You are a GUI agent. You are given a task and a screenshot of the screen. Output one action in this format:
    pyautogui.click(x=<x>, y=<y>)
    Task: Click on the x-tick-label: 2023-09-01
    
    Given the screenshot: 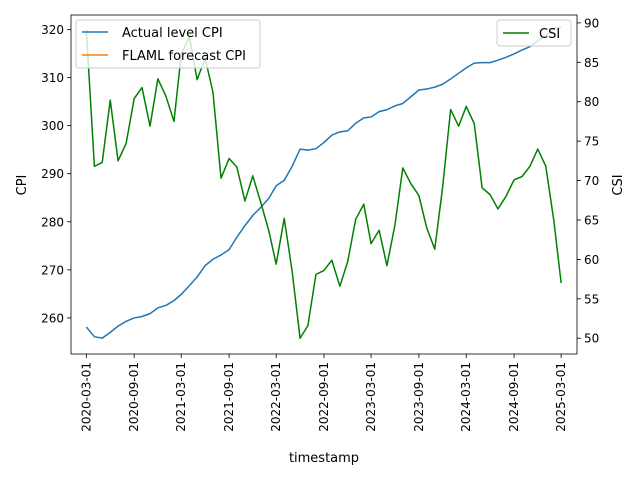 What is the action you would take?
    pyautogui.click(x=419, y=397)
    